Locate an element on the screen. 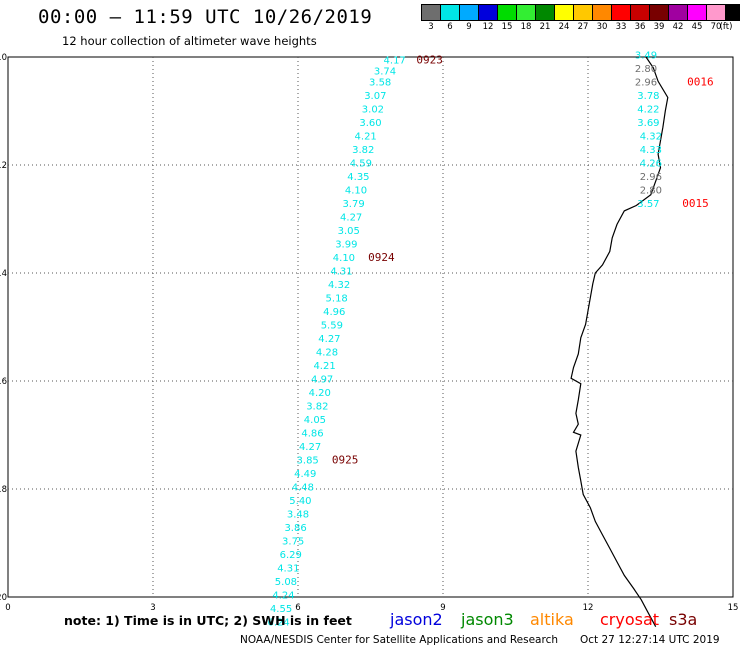 This screenshot has width=740, height=650. color-scale-bar is located at coordinates (580, 12).